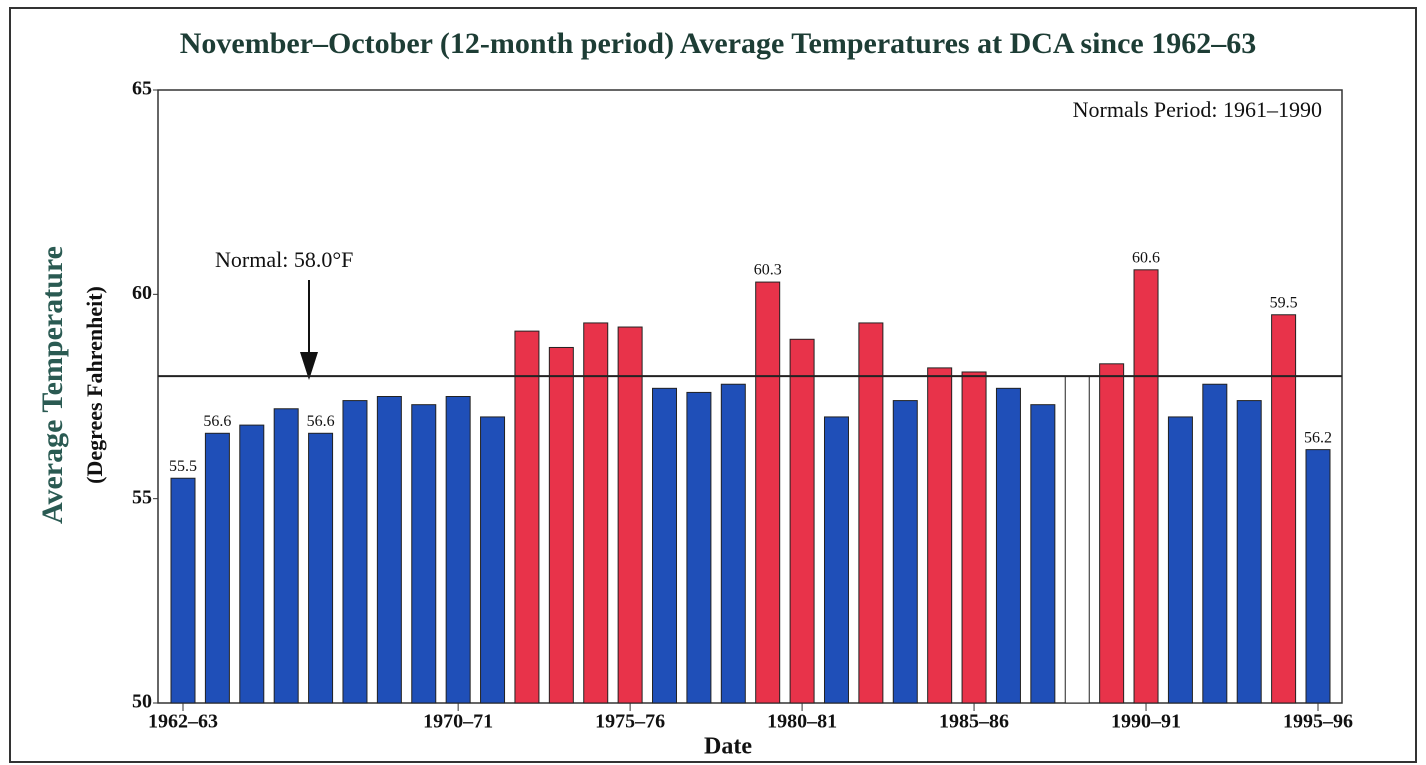  I want to click on annotation: Normals Period: 1961–1990, so click(1197, 109).